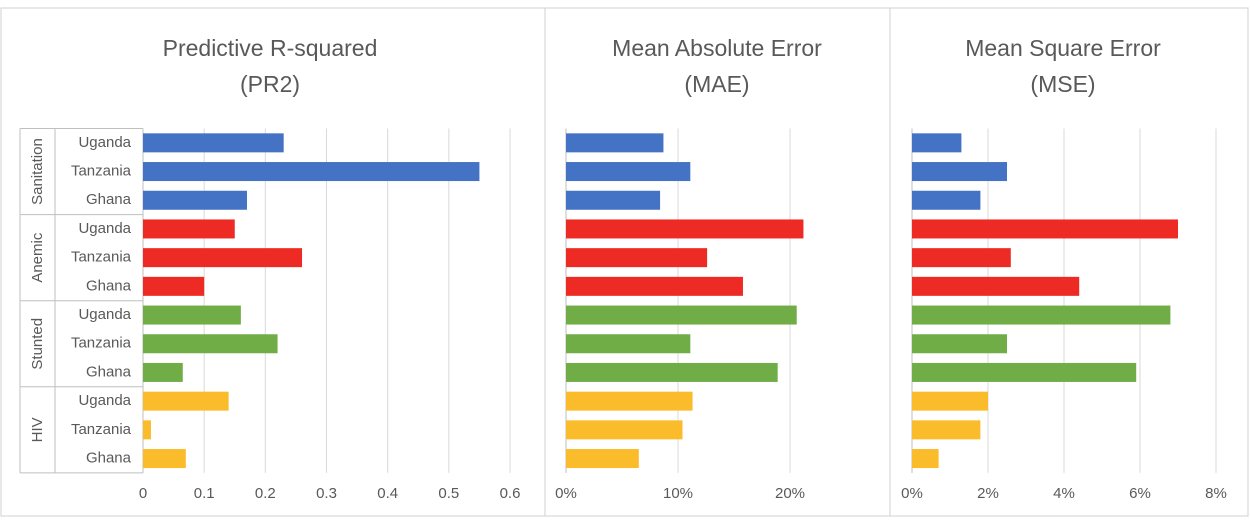  Describe the element at coordinates (37, 257) in the screenshot. I see `group-label: Anemic` at that location.